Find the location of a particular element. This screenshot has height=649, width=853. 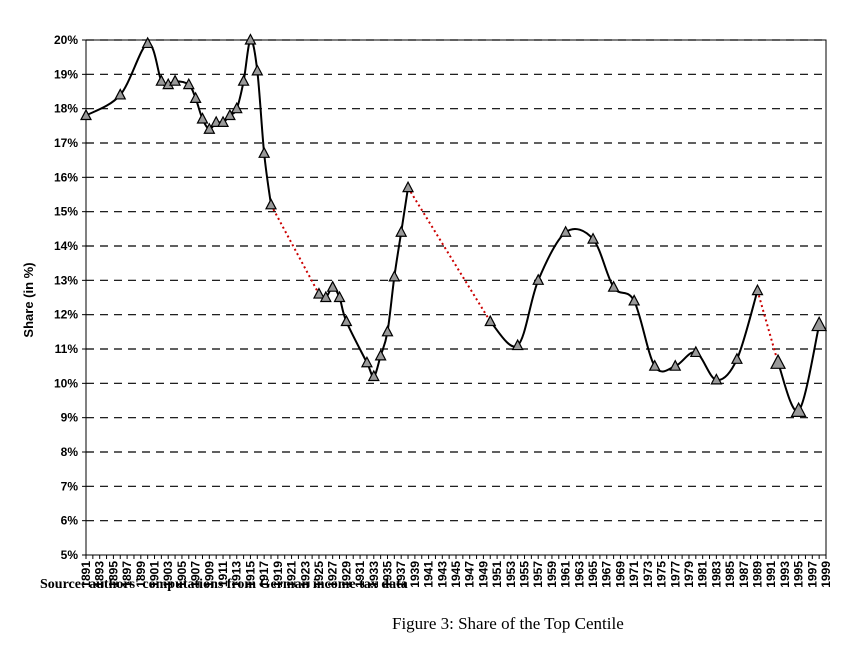

x-tick-label: 1995 is located at coordinates (799, 574).